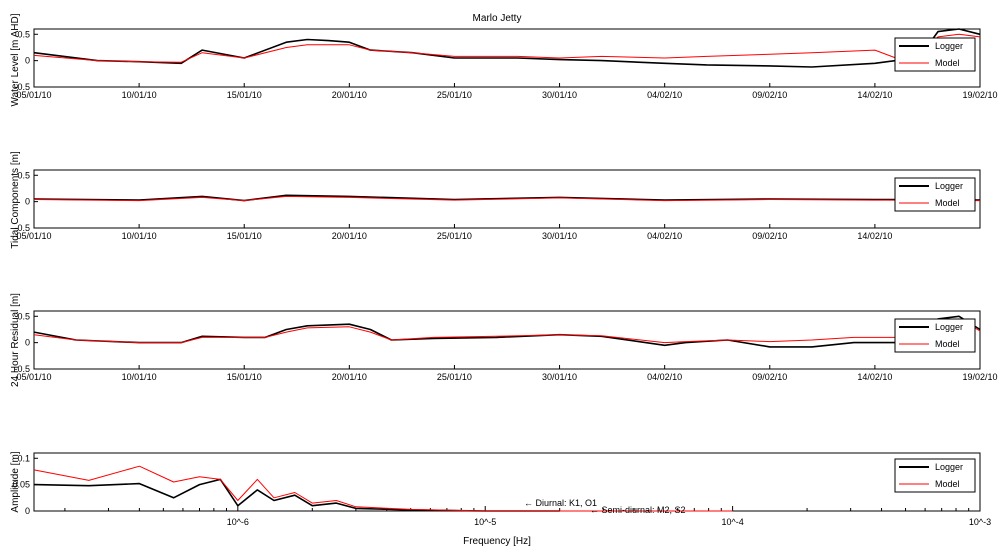 This screenshot has width=1004, height=550. I want to click on x-tick-label: 10^-4, so click(732, 522).